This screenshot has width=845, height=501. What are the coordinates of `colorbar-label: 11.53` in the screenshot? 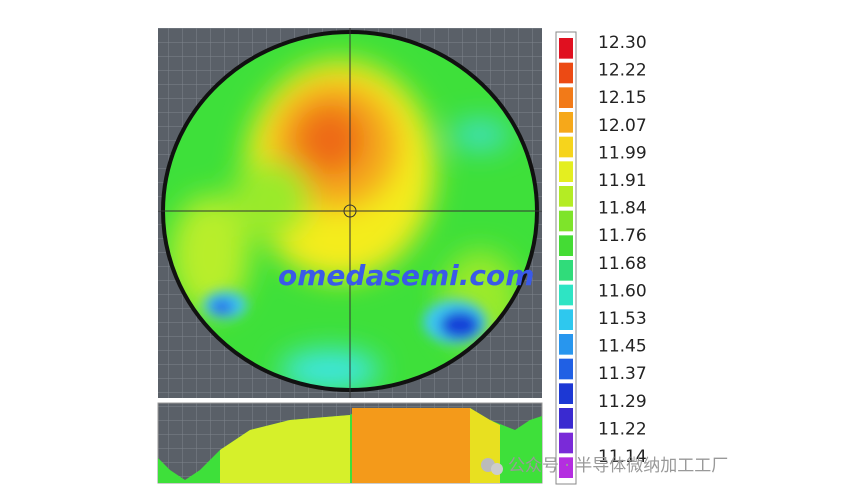 It's located at (622, 319).